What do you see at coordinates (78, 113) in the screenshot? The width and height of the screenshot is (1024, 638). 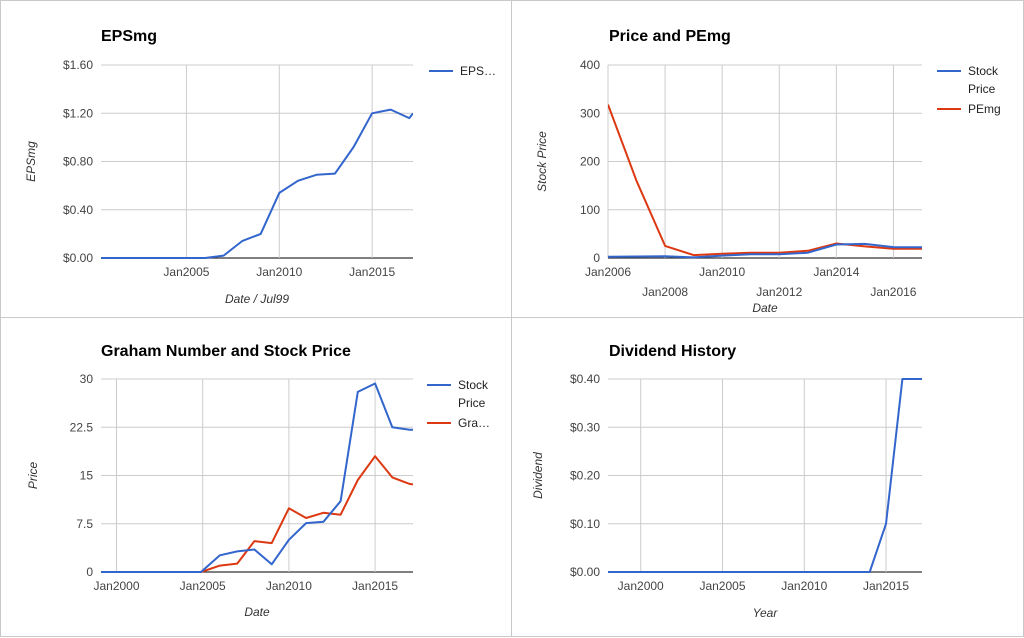 I see `y-tick-label: $1.20` at bounding box center [78, 113].